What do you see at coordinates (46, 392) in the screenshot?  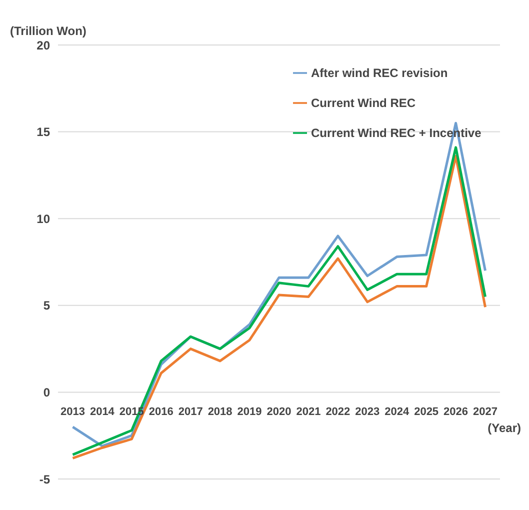 I see `y-tick-label: 0` at bounding box center [46, 392].